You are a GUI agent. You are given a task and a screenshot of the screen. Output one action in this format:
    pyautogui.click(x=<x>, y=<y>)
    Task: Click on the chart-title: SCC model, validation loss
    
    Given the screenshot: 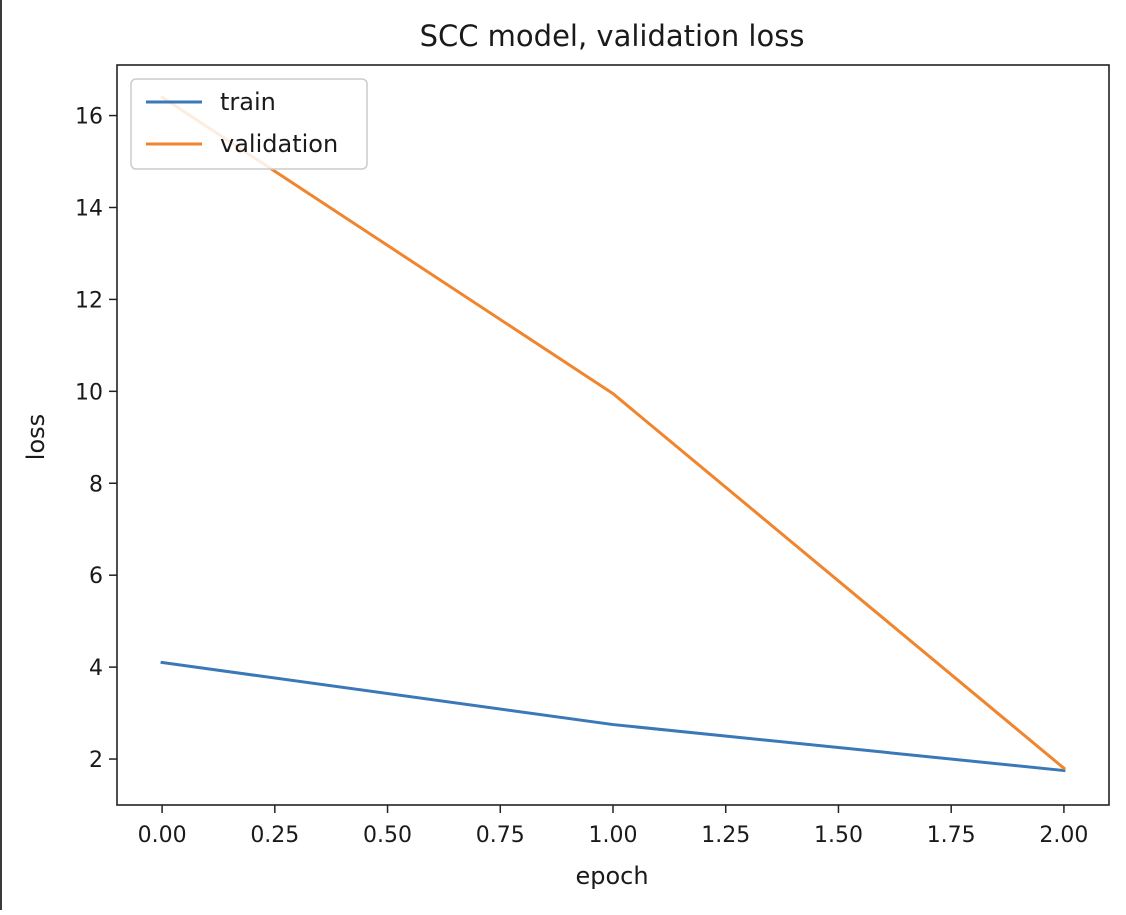 What is the action you would take?
    pyautogui.click(x=612, y=36)
    